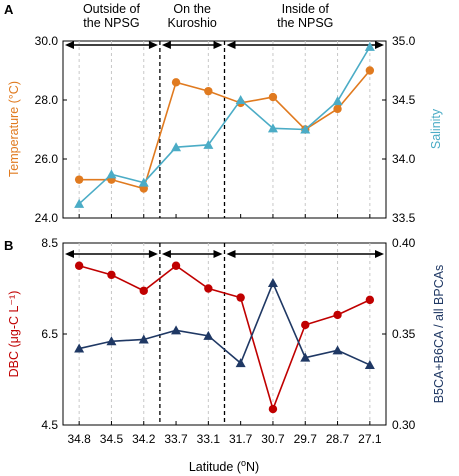  I want to click on x-tick-label: 34.5, so click(112, 439).